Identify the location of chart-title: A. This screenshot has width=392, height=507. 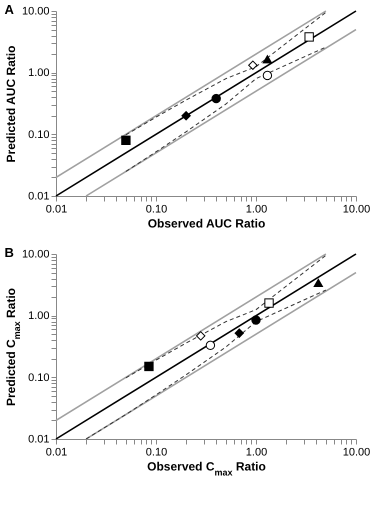
(9, 9).